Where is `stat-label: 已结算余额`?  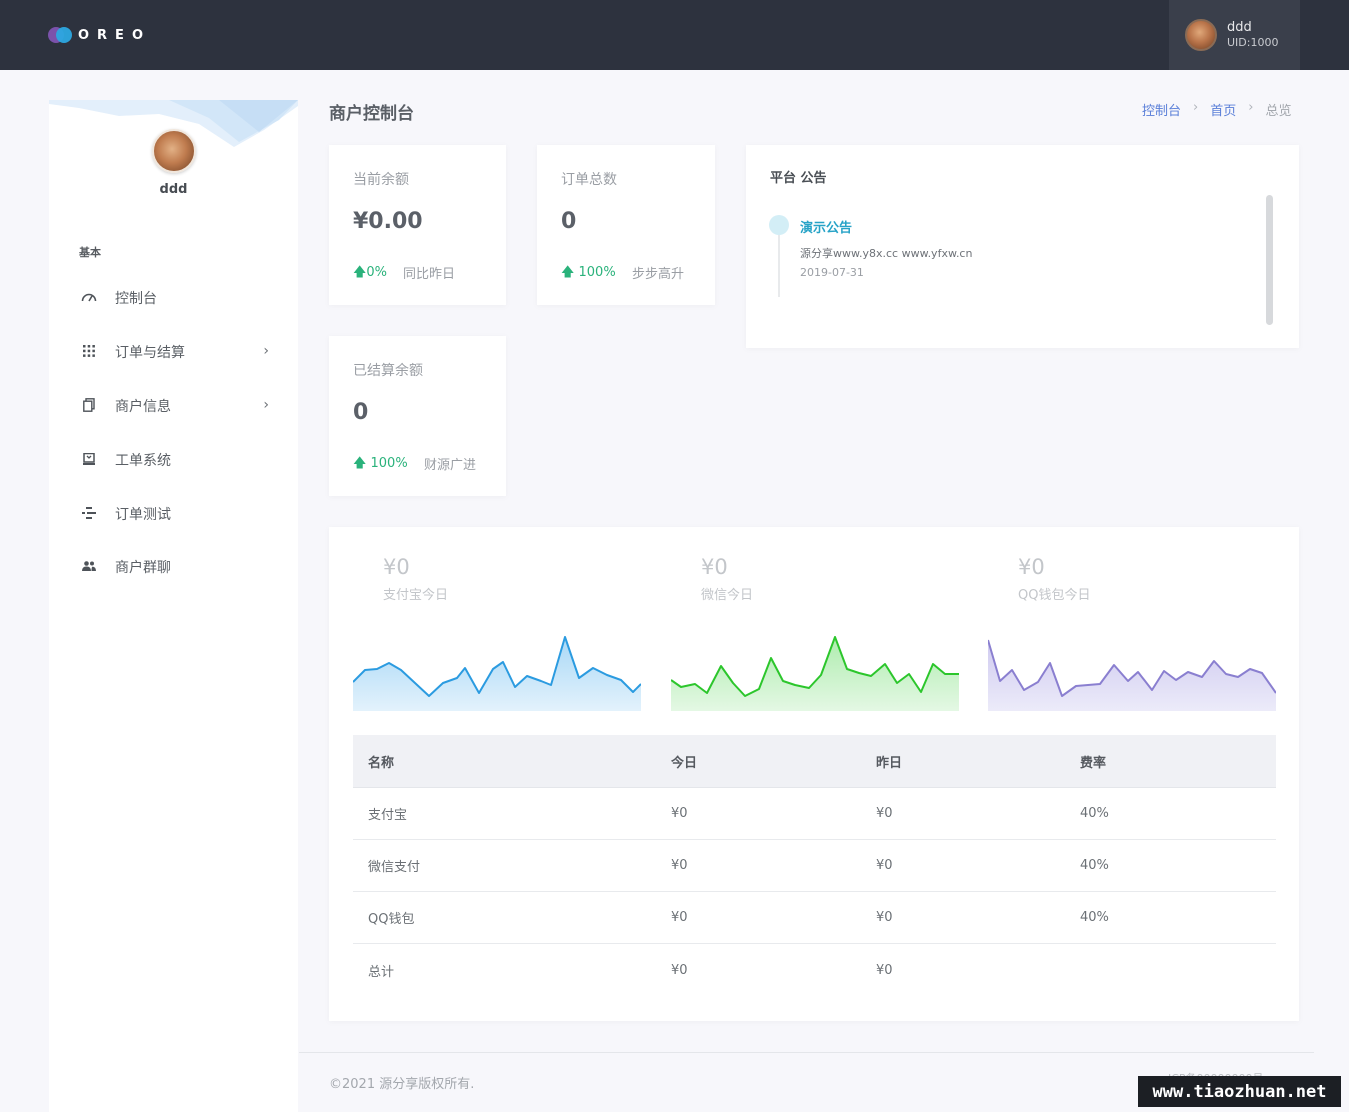 stat-label: 已结算余额 is located at coordinates (388, 371).